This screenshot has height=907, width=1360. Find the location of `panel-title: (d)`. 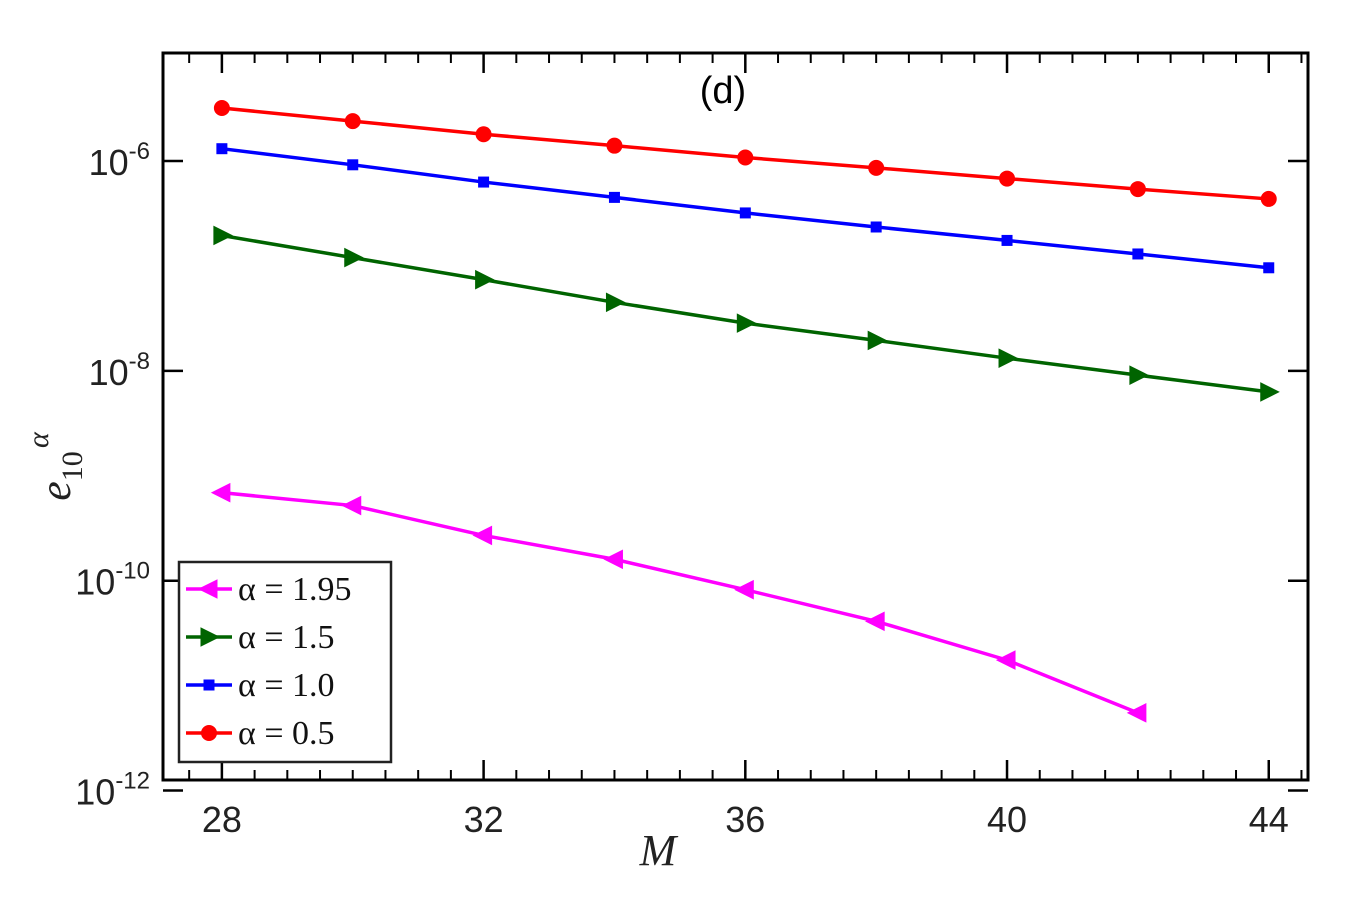

panel-title: (d) is located at coordinates (723, 91).